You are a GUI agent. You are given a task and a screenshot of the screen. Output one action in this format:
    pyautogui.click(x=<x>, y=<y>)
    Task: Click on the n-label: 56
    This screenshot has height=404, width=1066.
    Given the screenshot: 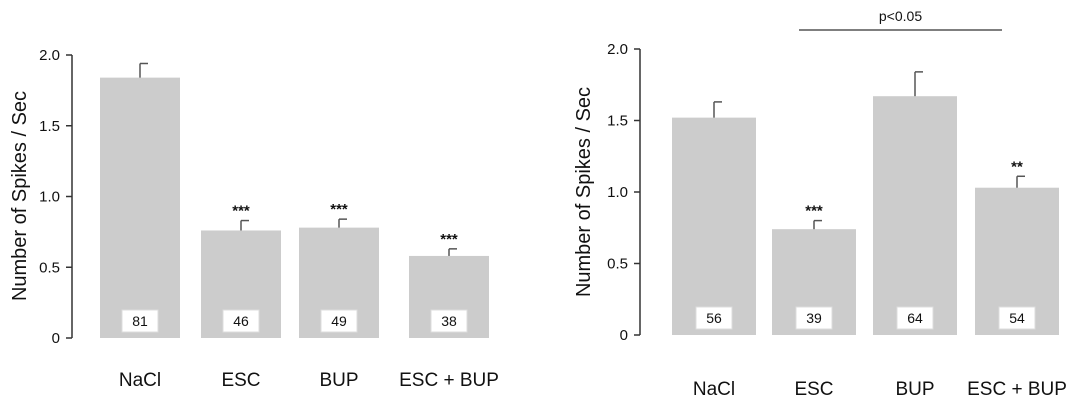 What is the action you would take?
    pyautogui.click(x=714, y=318)
    